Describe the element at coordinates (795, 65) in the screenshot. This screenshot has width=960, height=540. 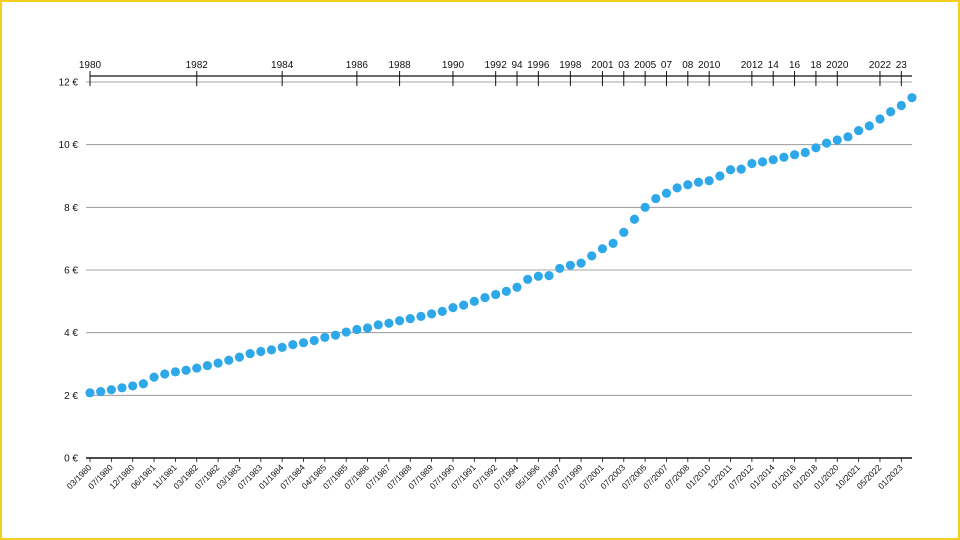
I see `year-tick-label: 16` at that location.